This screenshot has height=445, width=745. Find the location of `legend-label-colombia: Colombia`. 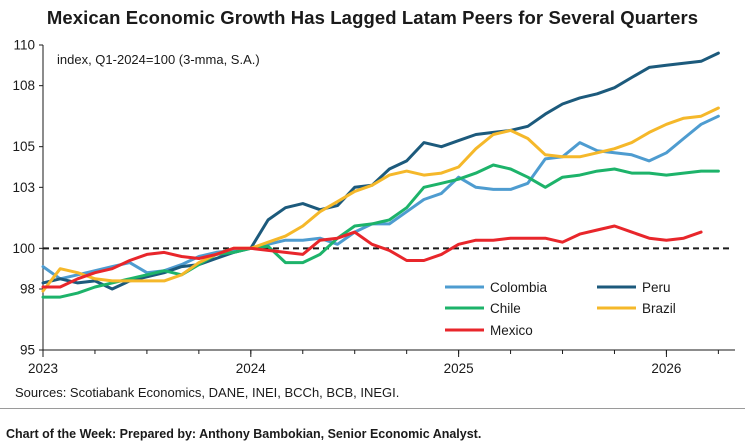

legend-label-colombia: Colombia is located at coordinates (519, 287).